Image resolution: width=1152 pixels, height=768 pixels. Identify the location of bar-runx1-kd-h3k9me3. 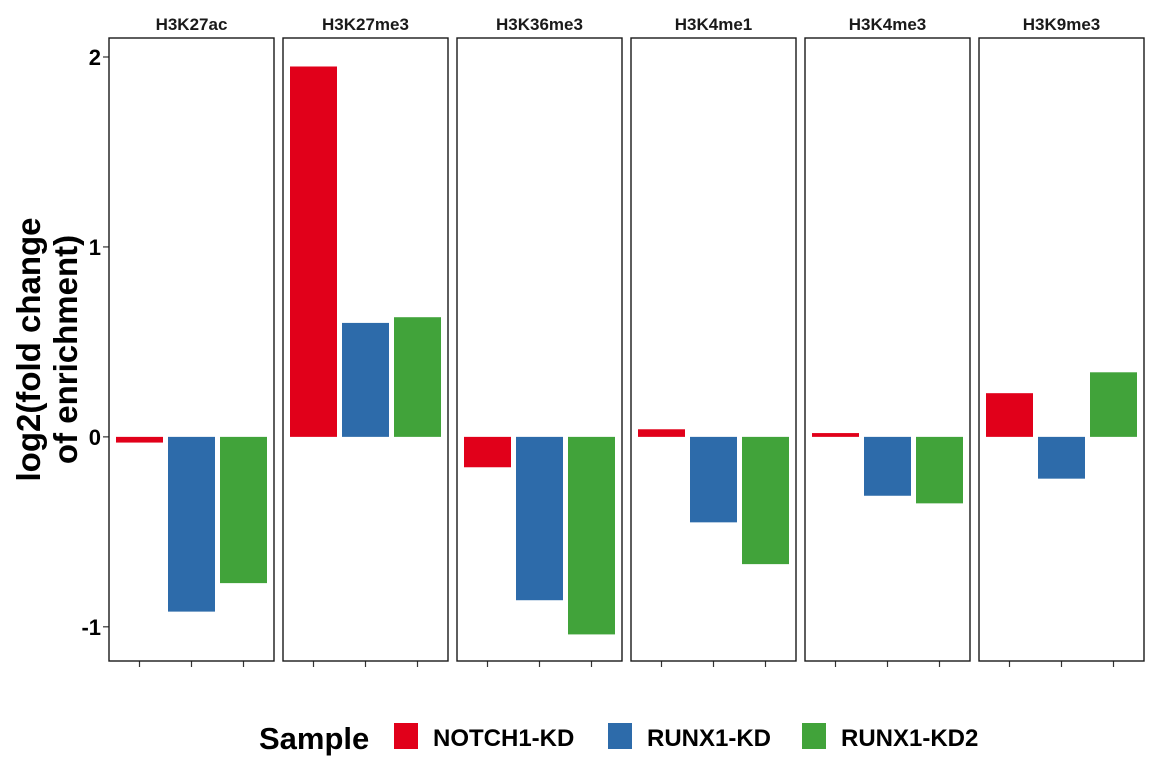
(1061, 457).